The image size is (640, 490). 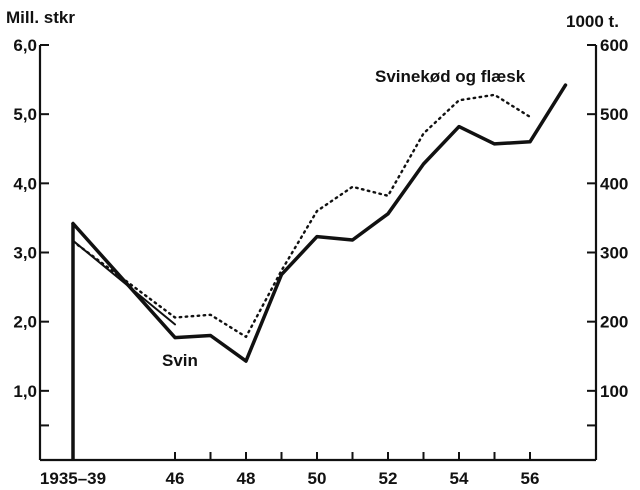 What do you see at coordinates (25, 114) in the screenshot?
I see `left-tick-label: 5,0` at bounding box center [25, 114].